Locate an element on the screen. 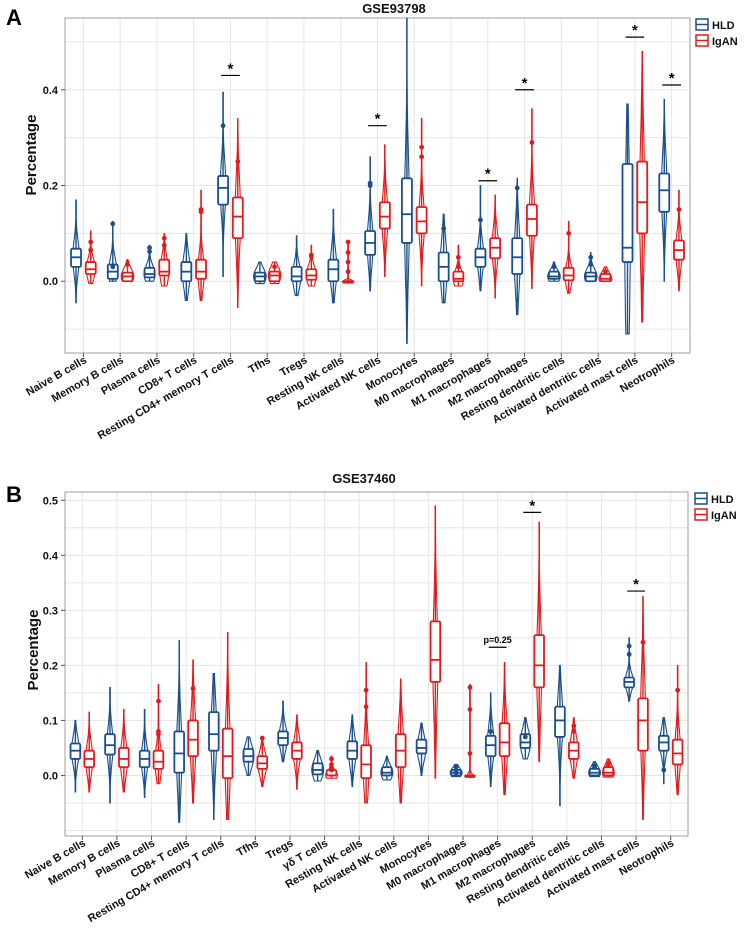  violin-igan-activated-nk-cells is located at coordinates (400, 741).